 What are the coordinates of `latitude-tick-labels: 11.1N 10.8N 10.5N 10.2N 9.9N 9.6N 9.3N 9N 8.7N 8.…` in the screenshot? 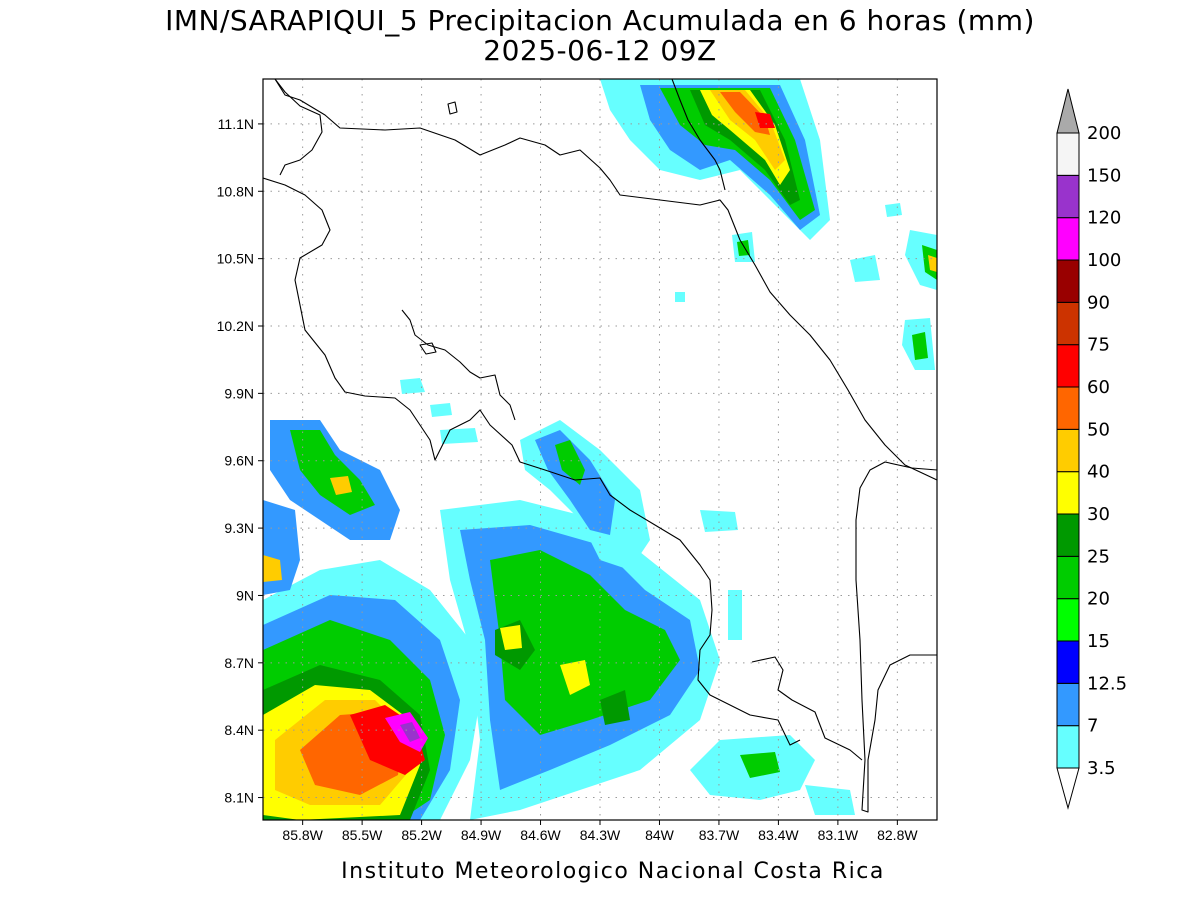 It's located at (240, 461).